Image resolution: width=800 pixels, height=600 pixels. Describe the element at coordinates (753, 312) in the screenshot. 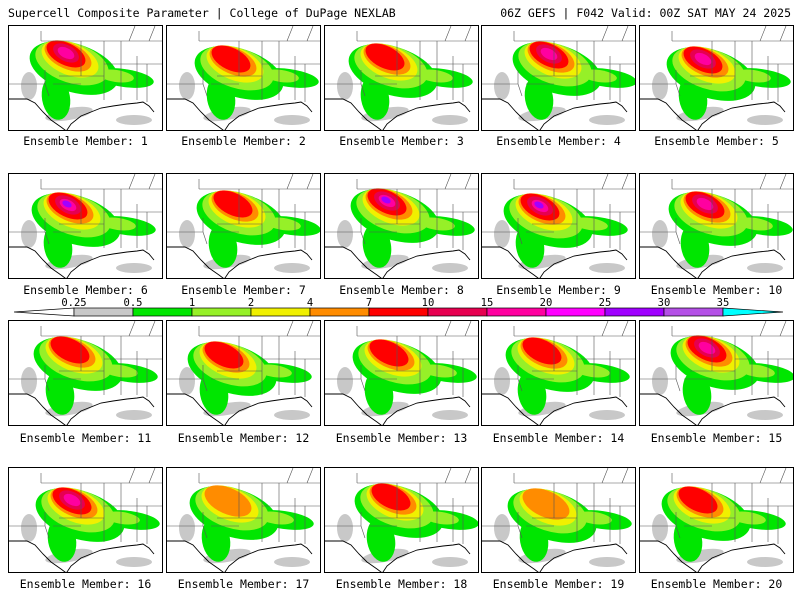

I see `legend-overflow-arrow` at that location.